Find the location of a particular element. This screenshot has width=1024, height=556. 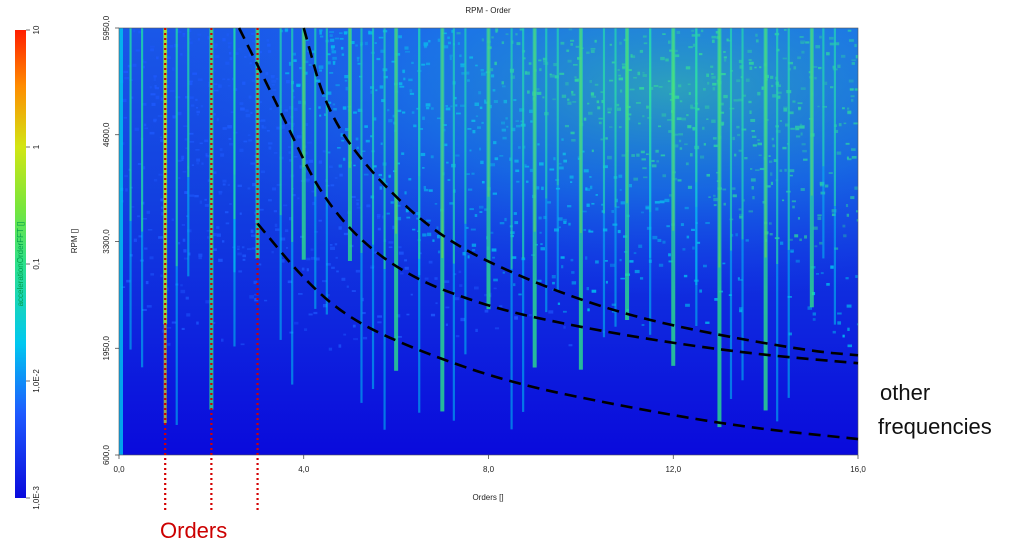

y-tick-label: 5950,0 is located at coordinates (106, 27).